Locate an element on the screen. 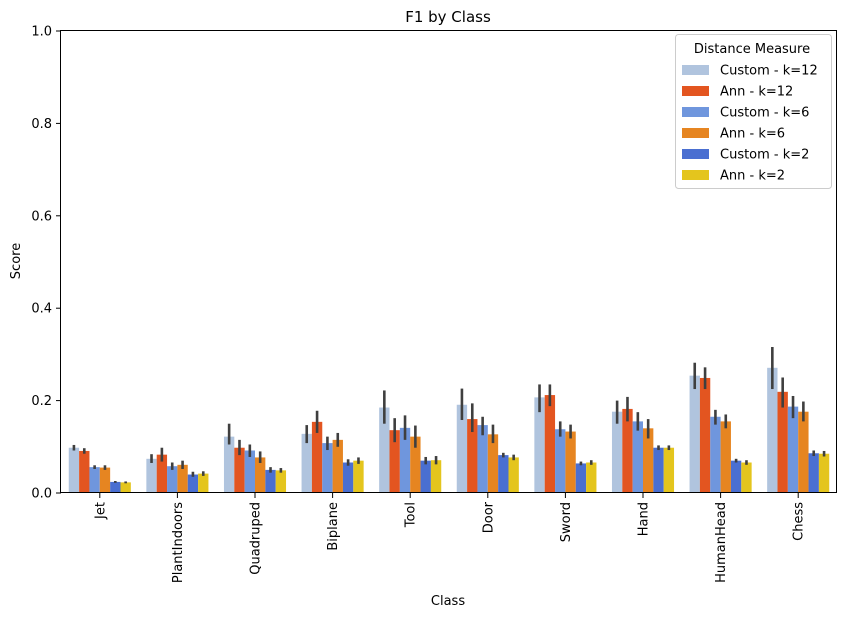 This screenshot has height=618, width=846. y-tick-label: 0.6 is located at coordinates (41, 216).